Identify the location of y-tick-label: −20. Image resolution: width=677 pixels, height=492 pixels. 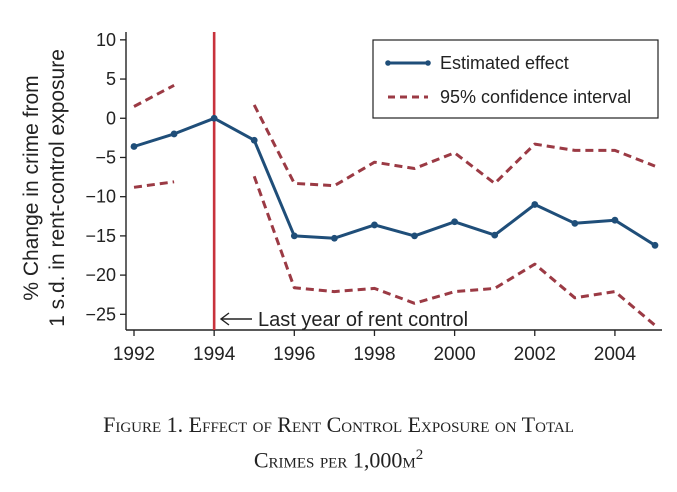
(100, 275).